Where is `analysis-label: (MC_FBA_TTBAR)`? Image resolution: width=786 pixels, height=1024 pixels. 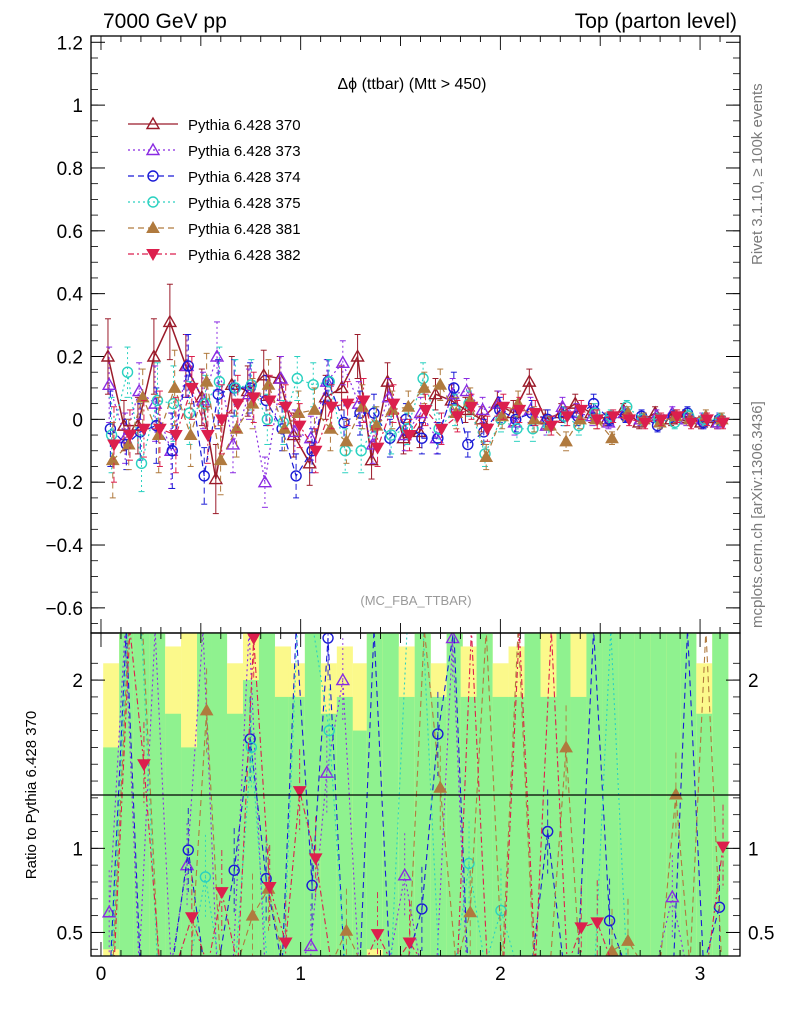
analysis-label: (MC_FBA_TTBAR) is located at coordinates (415, 600).